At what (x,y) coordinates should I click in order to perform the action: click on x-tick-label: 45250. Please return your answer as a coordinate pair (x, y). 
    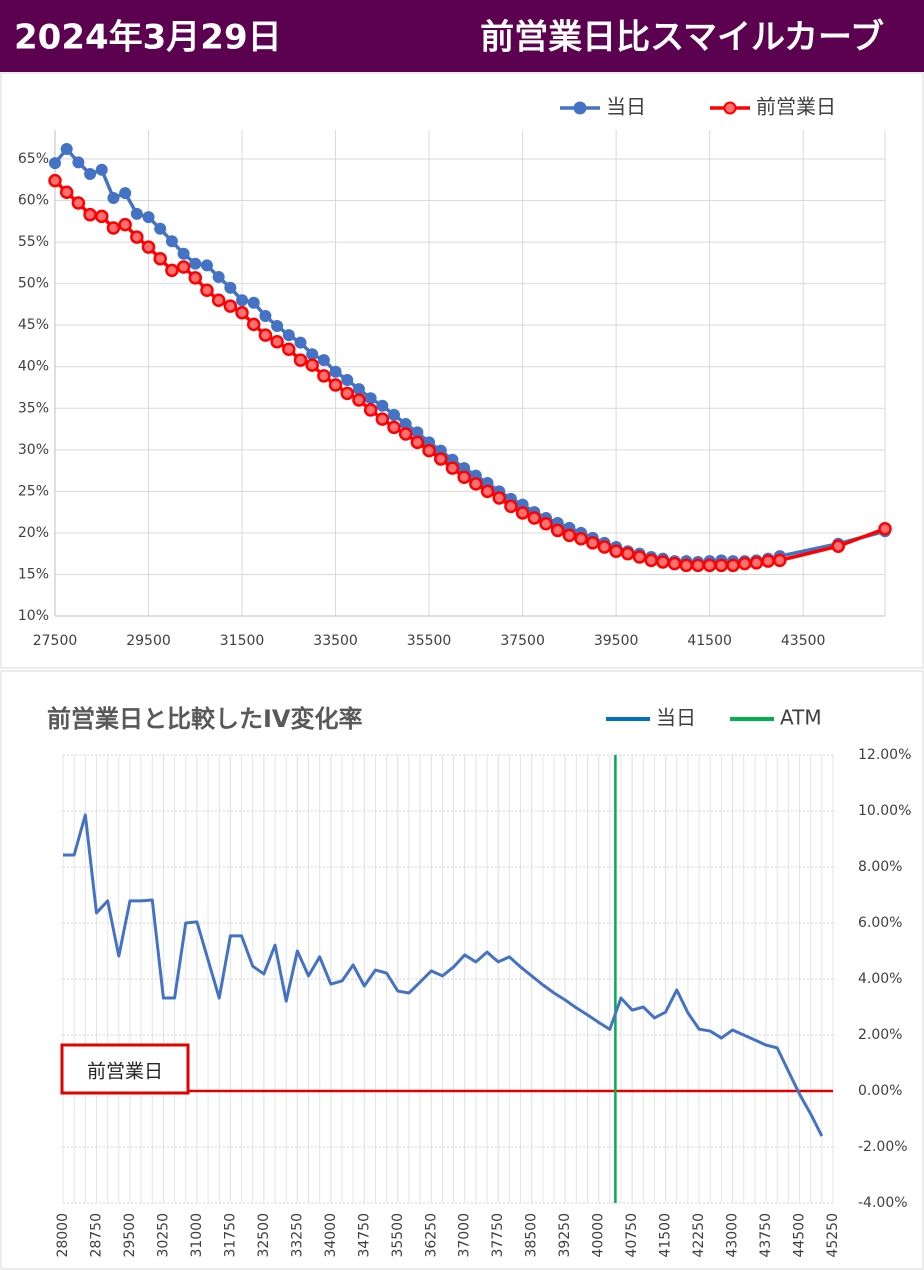
    Looking at the image, I should click on (833, 1235).